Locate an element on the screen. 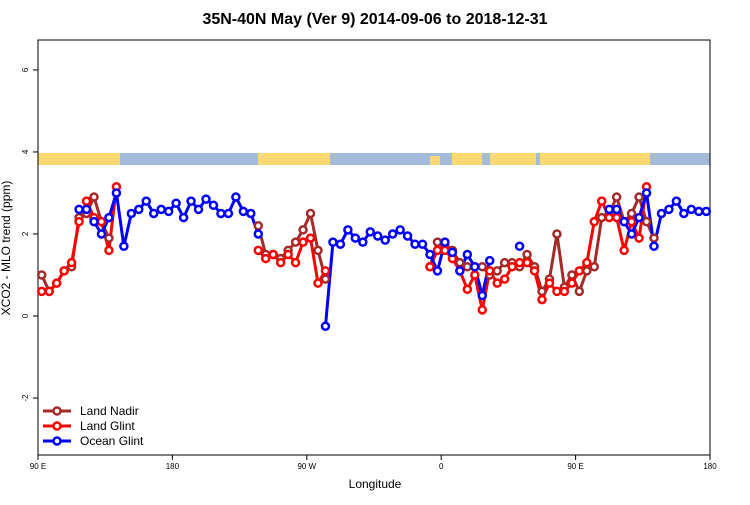 The width and height of the screenshot is (750, 505). y-tick-label: -2 is located at coordinates (25, 398).